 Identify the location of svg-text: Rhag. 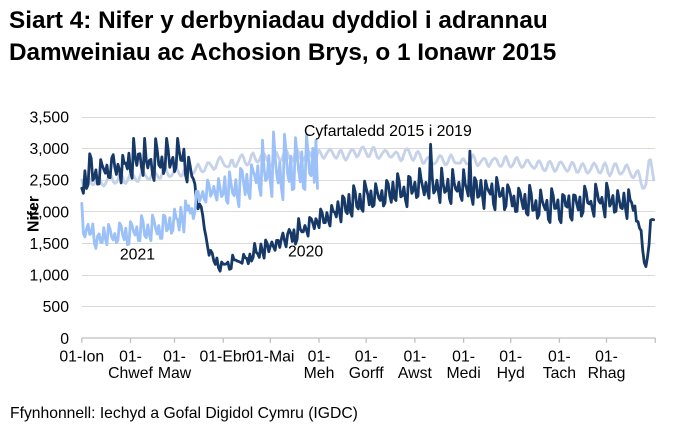
(607, 373).